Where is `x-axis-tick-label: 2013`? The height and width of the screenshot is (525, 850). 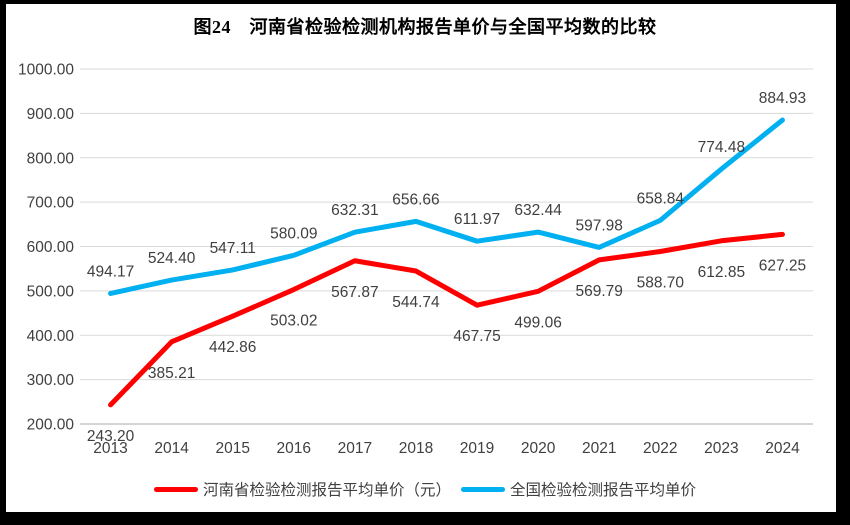
x-axis-tick-label: 2013 is located at coordinates (110, 448).